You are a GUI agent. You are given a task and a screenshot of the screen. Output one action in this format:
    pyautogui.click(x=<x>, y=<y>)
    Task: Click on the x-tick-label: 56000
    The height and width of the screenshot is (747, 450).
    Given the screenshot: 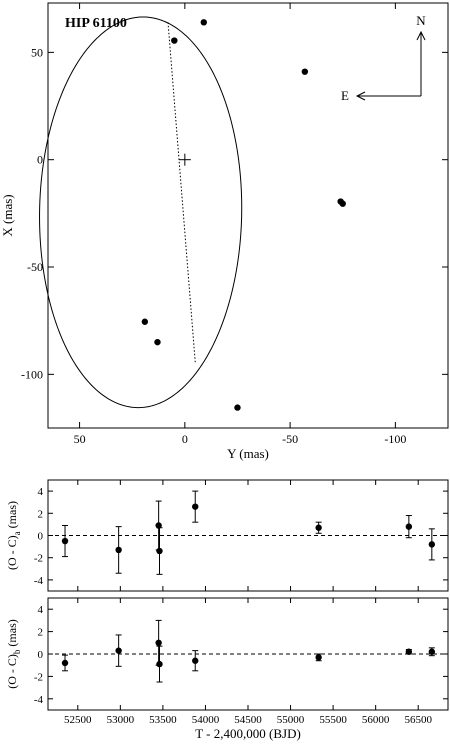 What is the action you would take?
    pyautogui.click(x=376, y=720)
    